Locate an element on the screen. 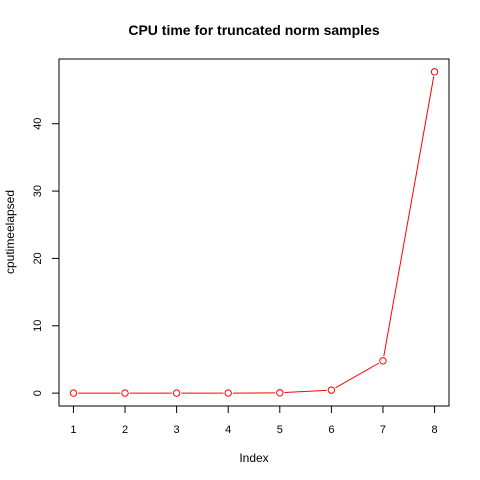 This screenshot has width=480, height=480. chart-title: CPU time for truncated norm samples is located at coordinates (253, 30).